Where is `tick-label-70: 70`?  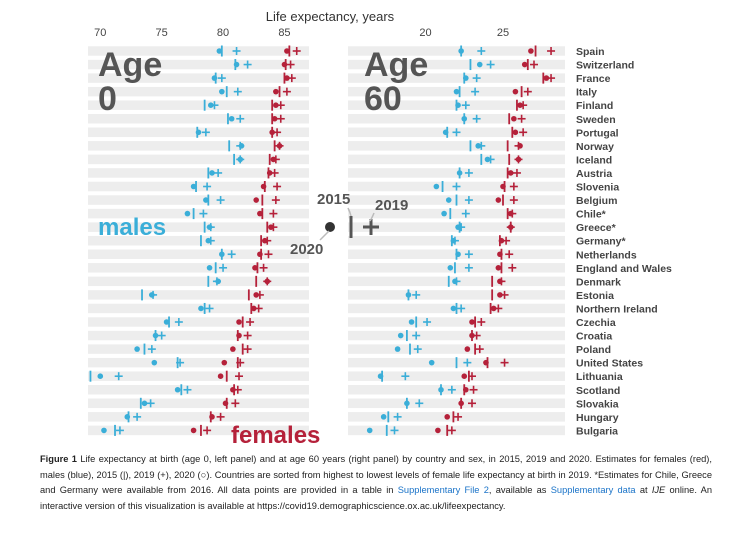
tick-label-70: 70 is located at coordinates (100, 33).